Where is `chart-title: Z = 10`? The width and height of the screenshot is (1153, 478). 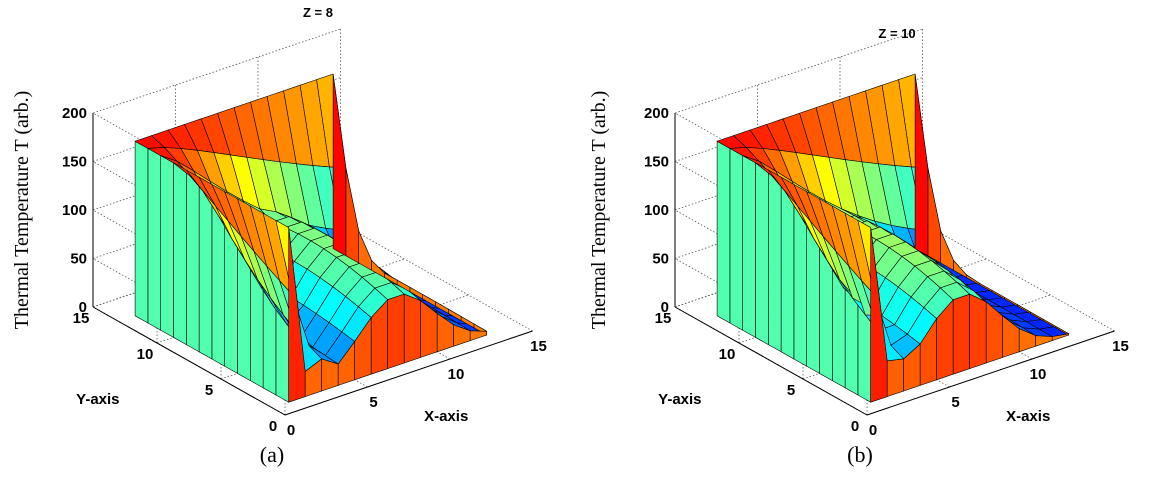 chart-title: Z = 10 is located at coordinates (896, 33).